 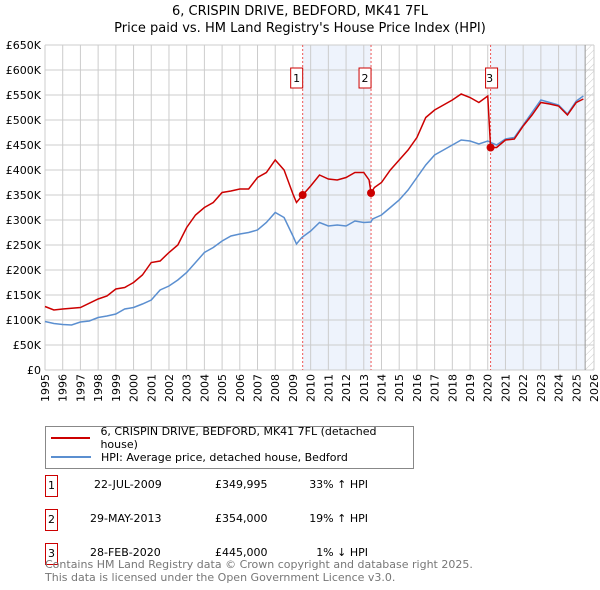 I want to click on x-tick-label: 2006, so click(x=240, y=388).